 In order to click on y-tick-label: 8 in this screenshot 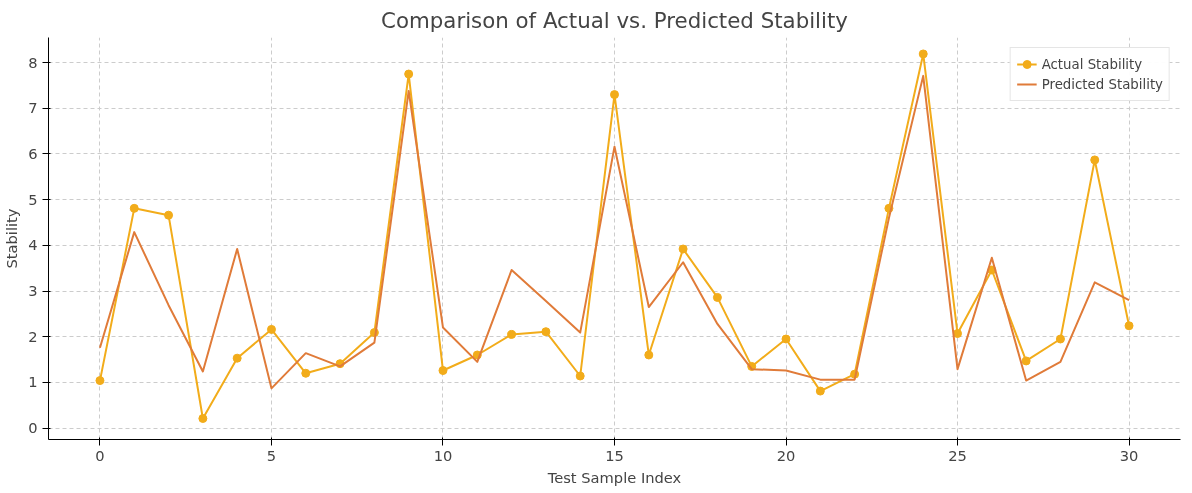, I will do `click(33, 62)`.